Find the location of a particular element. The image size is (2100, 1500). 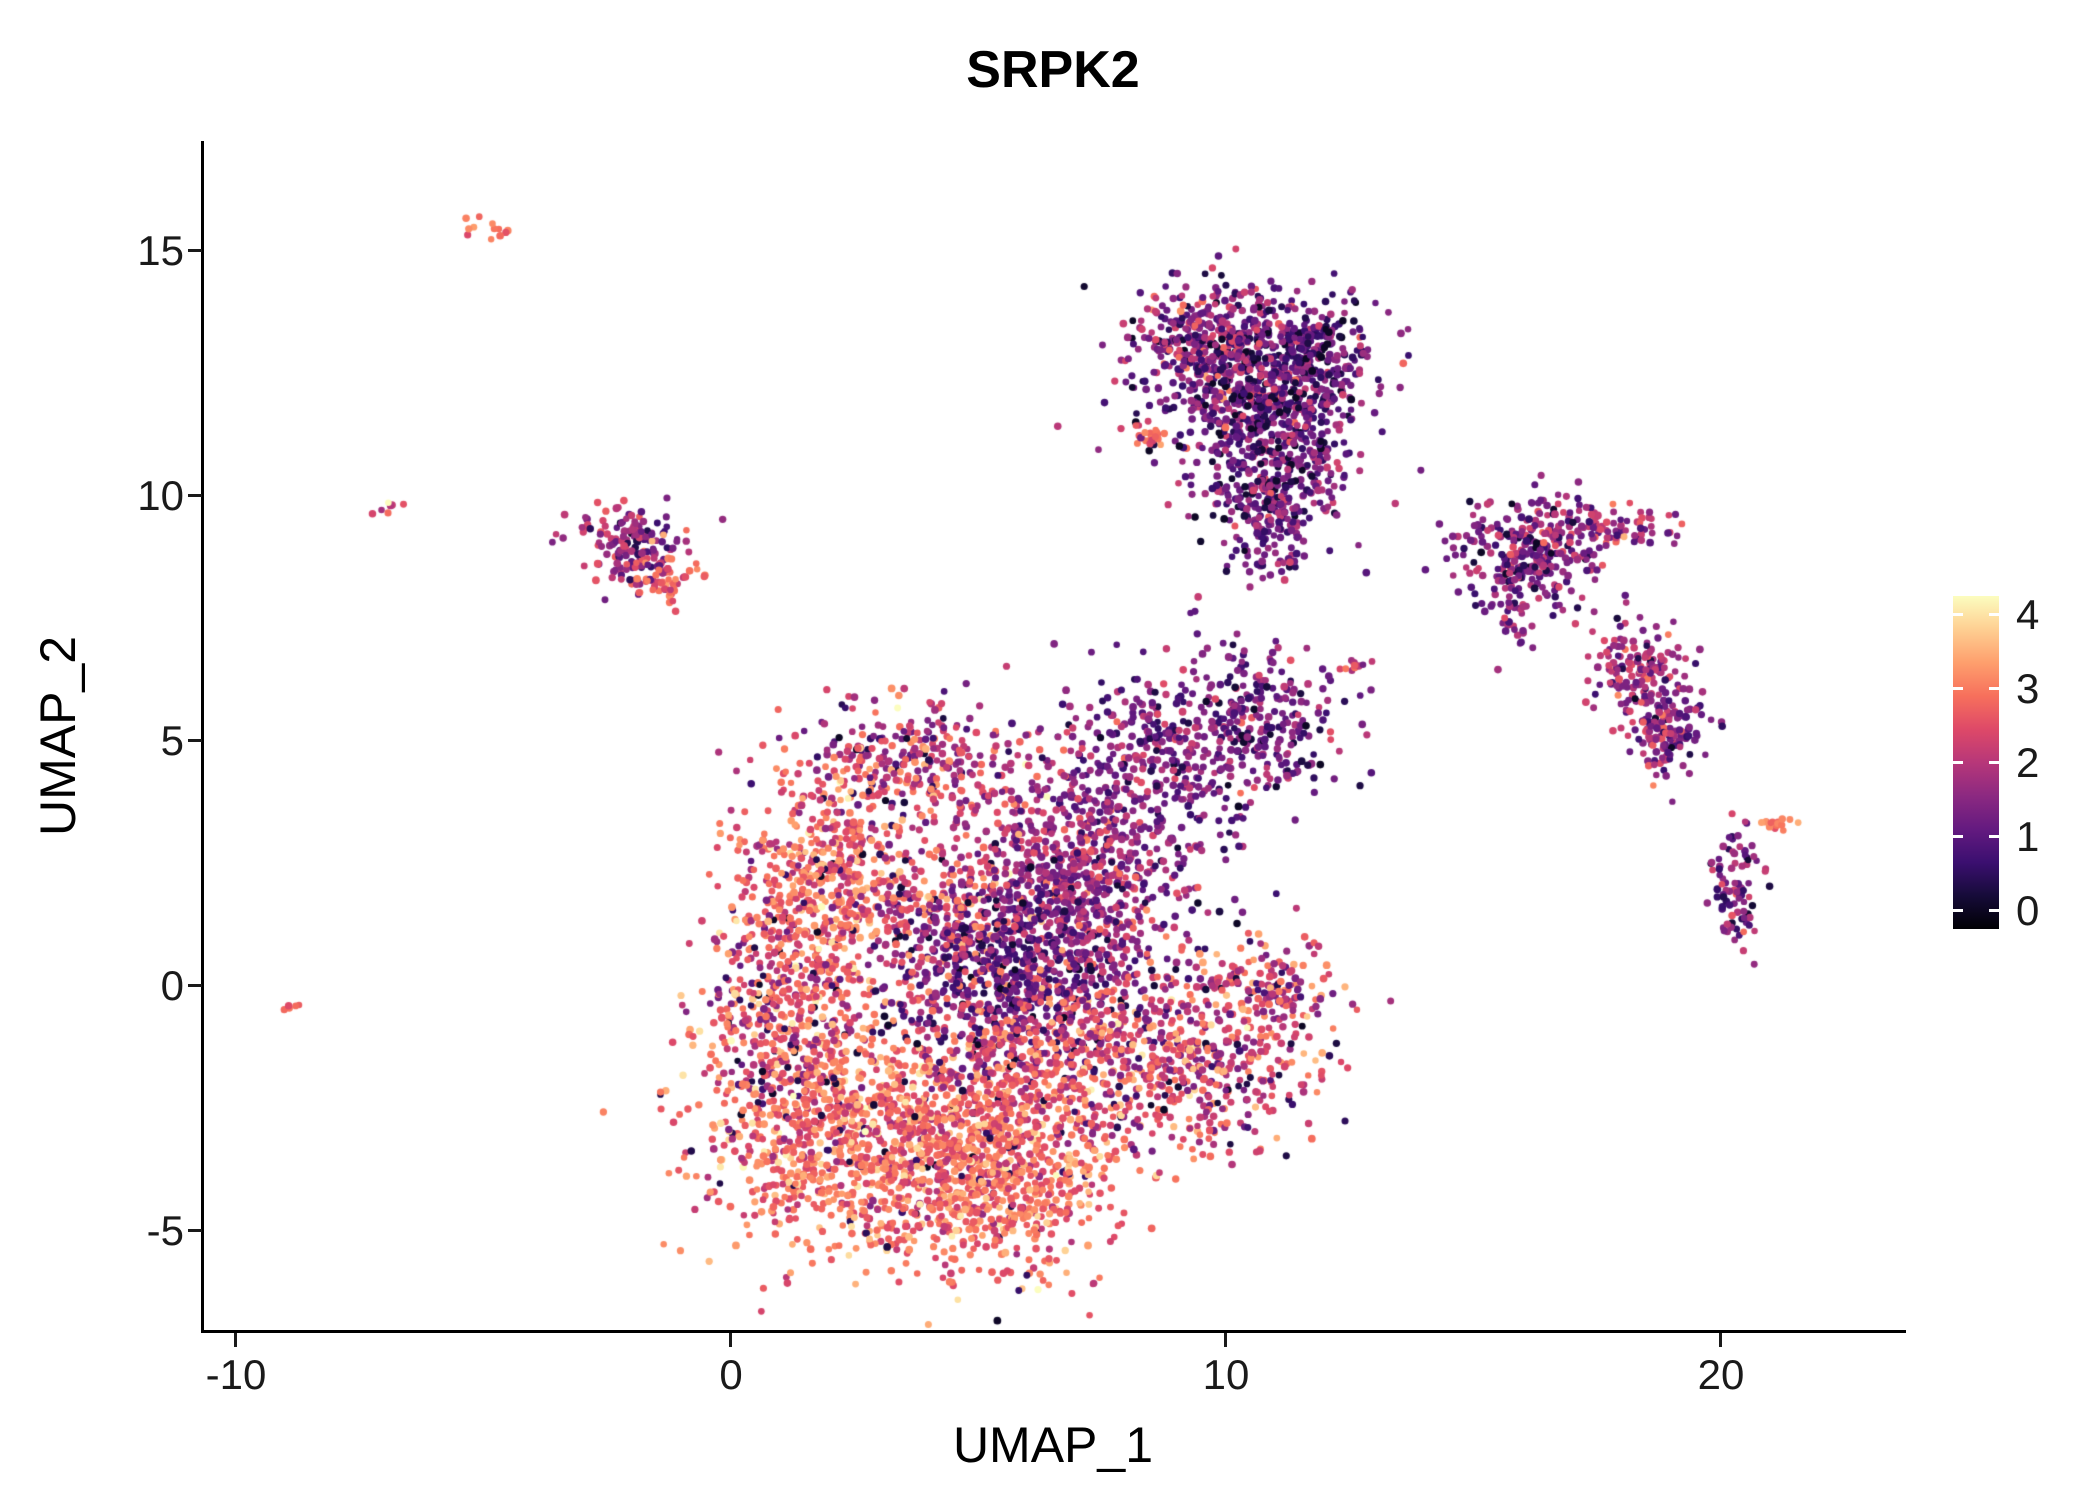

x-tick-label: 20 is located at coordinates (1721, 1374).